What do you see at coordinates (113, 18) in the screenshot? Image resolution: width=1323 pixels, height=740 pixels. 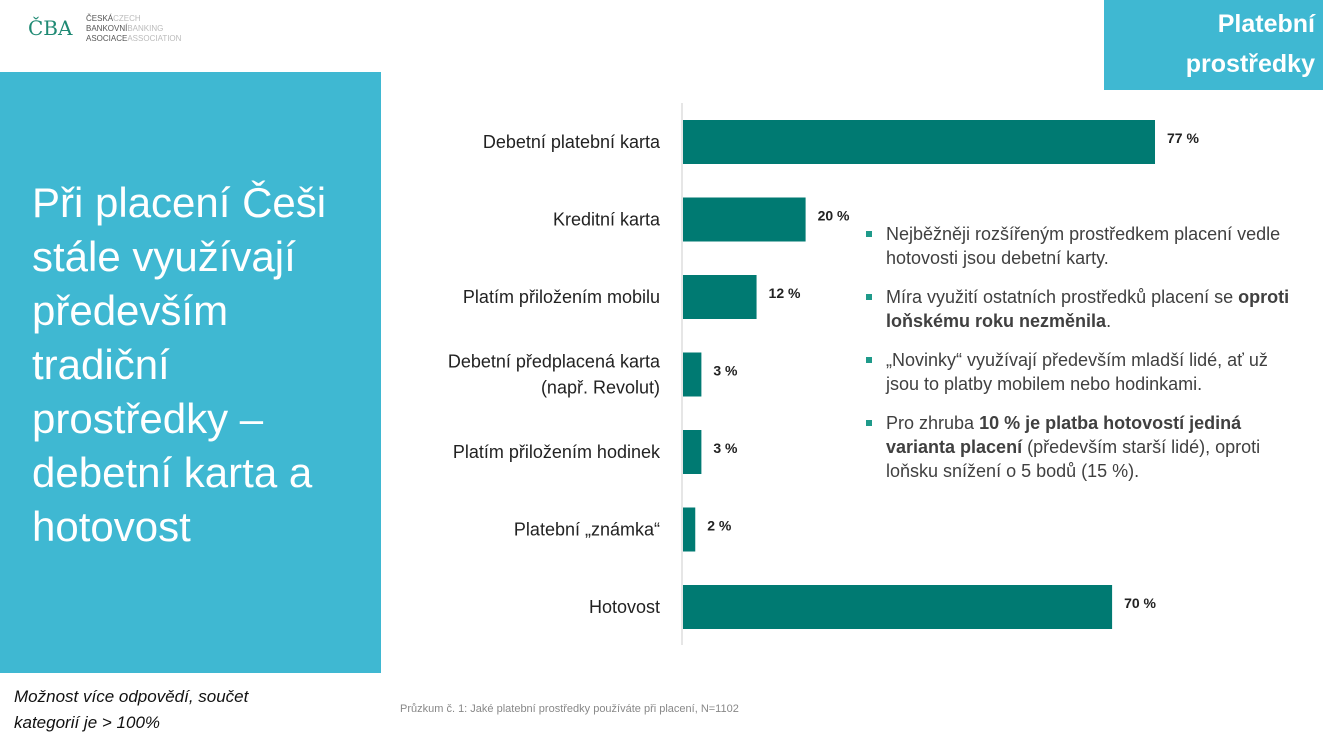 I see `logo-line: ČESKÁCZECH` at bounding box center [113, 18].